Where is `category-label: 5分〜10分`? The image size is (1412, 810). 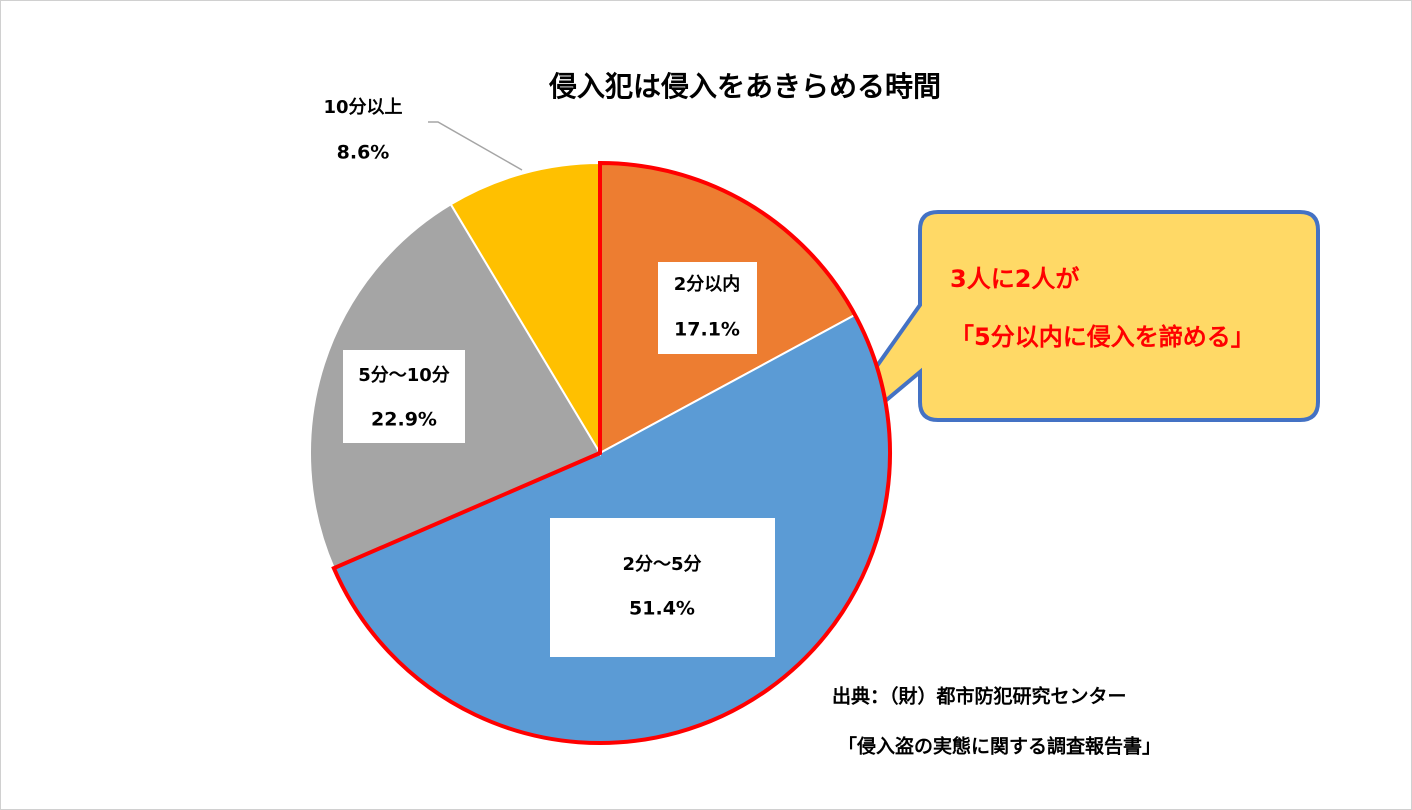
category-label: 5分〜10分 is located at coordinates (404, 375).